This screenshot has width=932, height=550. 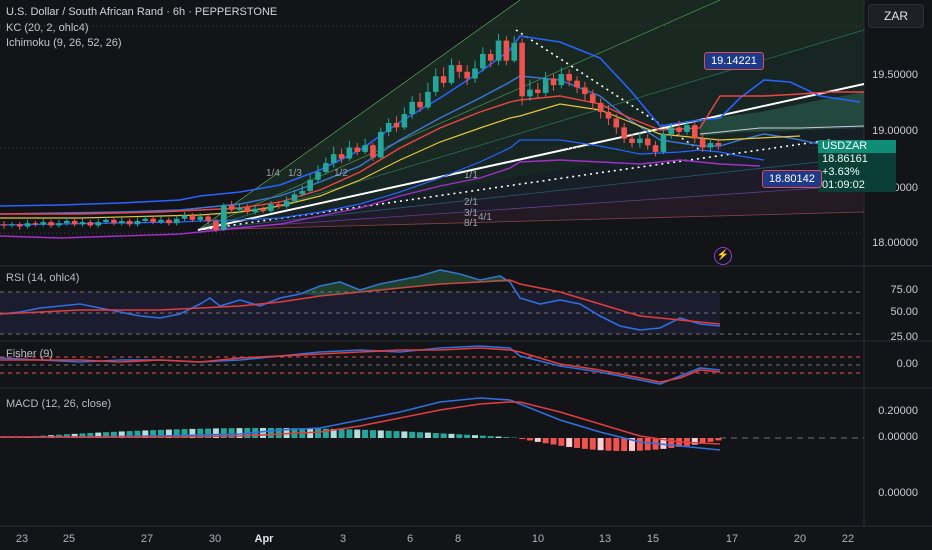 I want to click on trend-line-dotted-down, so click(x=608, y=90).